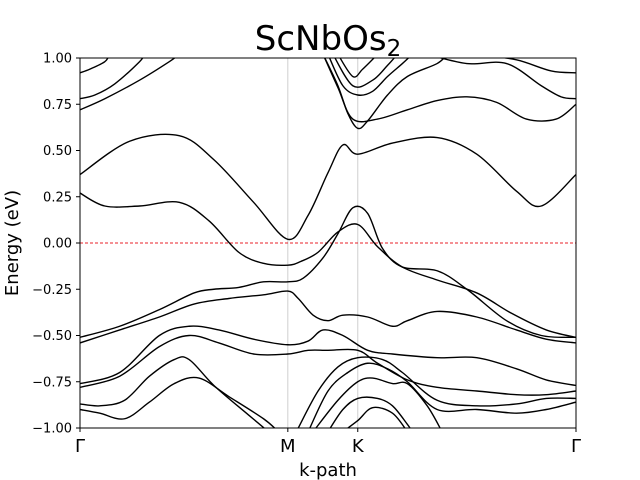 The width and height of the screenshot is (640, 480). Describe the element at coordinates (288, 446) in the screenshot. I see `kpoint-label-1: M` at that location.